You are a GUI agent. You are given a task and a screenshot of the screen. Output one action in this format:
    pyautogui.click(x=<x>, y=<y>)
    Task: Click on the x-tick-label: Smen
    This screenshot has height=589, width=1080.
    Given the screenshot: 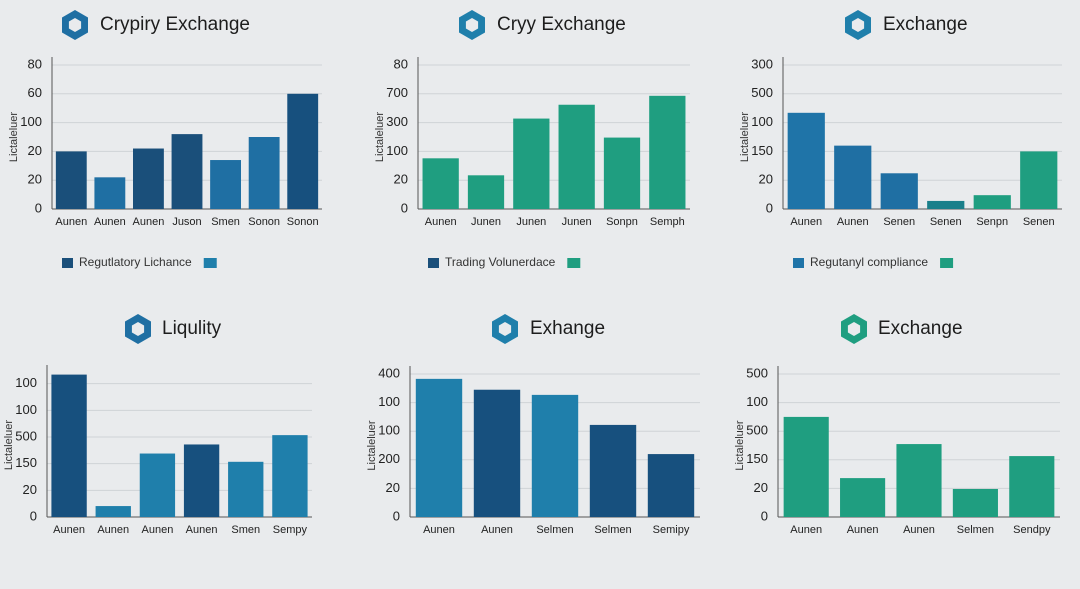 What is the action you would take?
    pyautogui.click(x=225, y=222)
    